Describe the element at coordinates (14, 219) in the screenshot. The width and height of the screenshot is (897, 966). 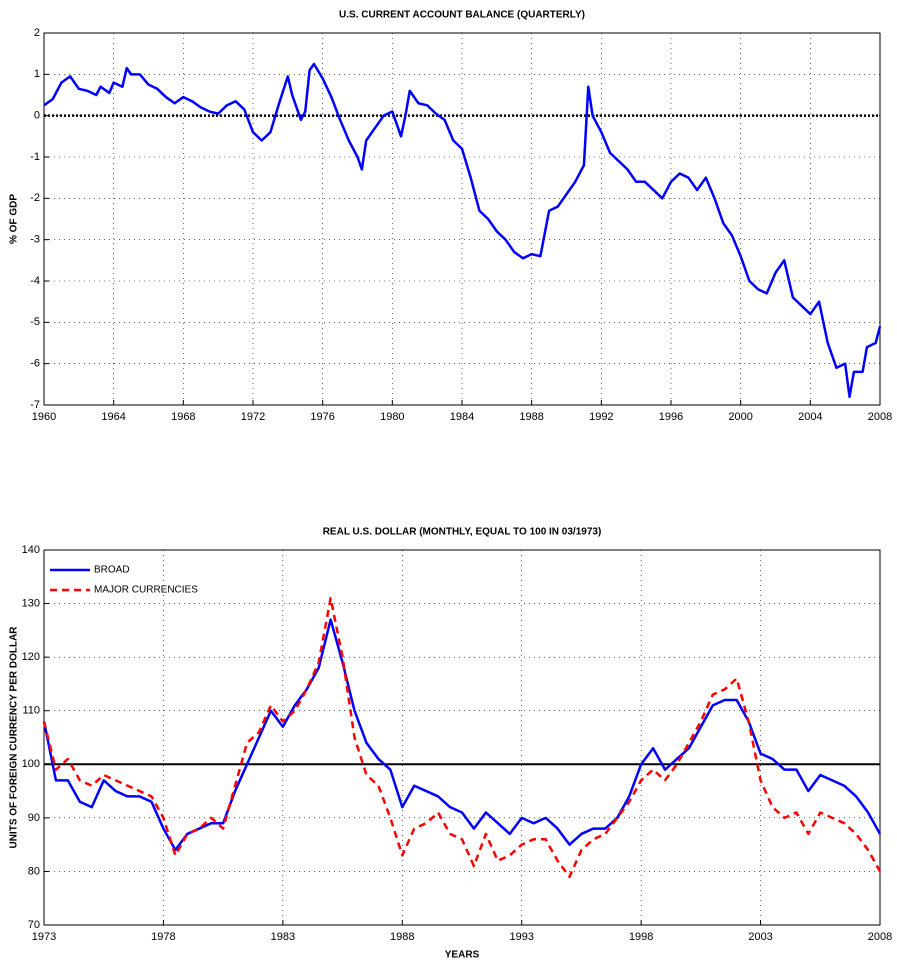
I see `y-axis-label: % OF GDP` at that location.